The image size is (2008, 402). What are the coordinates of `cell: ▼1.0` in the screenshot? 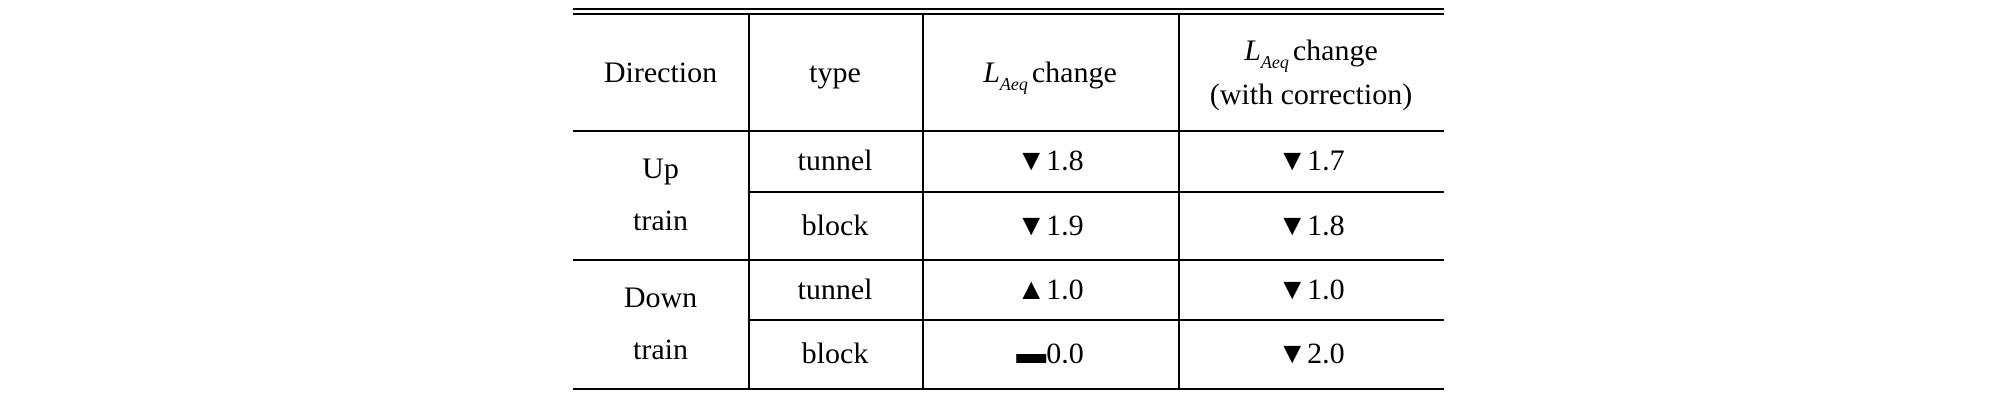 It's located at (1311, 289).